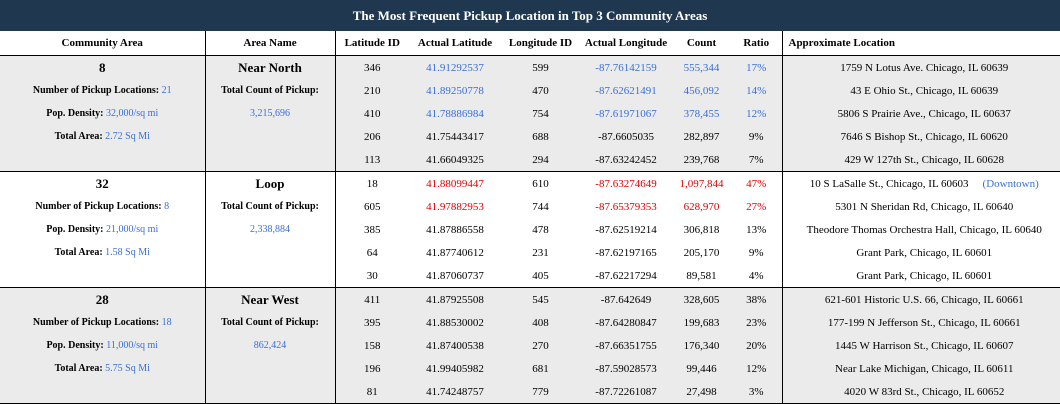  What do you see at coordinates (132, 229) in the screenshot?
I see `pop-density-value: 21,000/sq mi` at bounding box center [132, 229].